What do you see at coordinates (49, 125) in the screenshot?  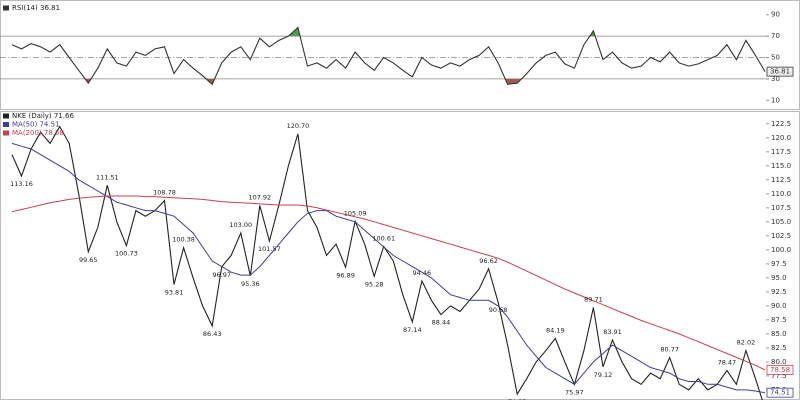 I see `legend-value: 74.51` at bounding box center [49, 125].